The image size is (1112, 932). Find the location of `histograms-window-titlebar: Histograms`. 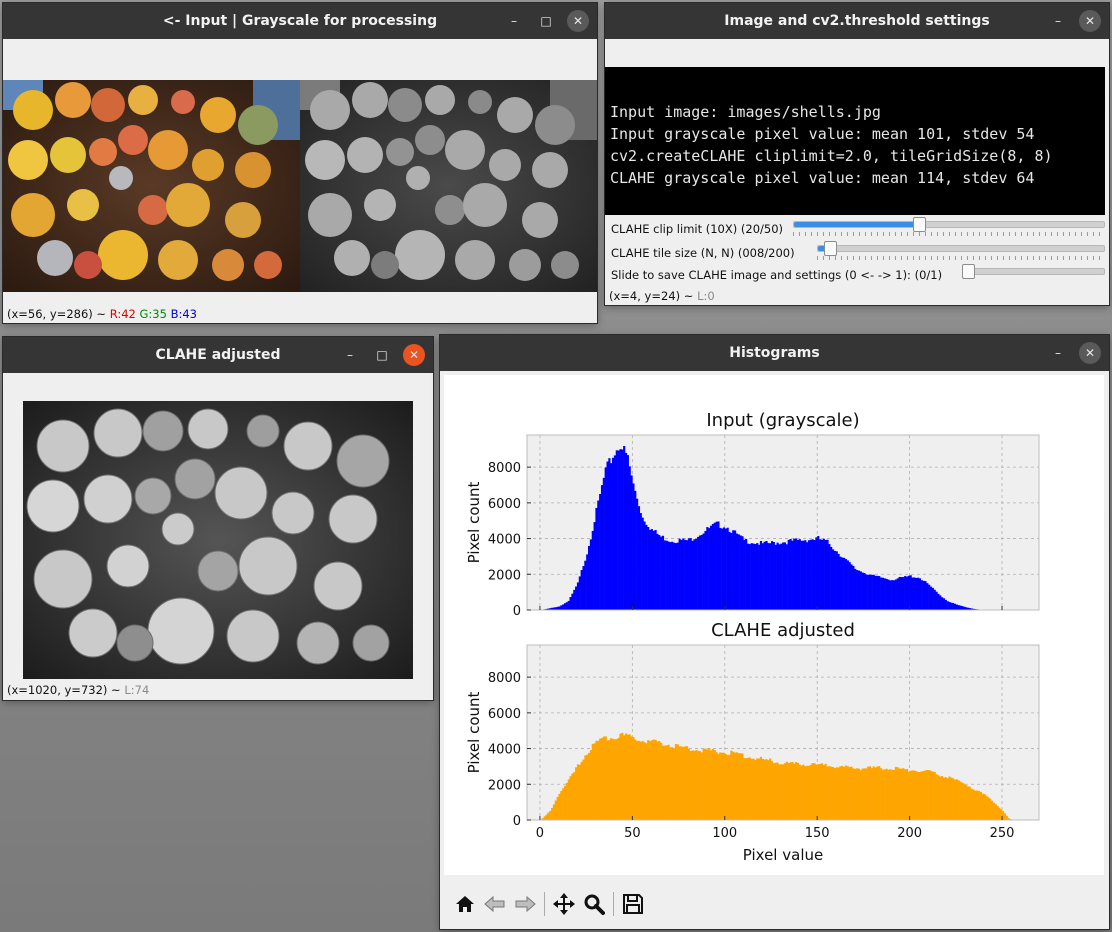

histograms-window-titlebar: Histograms is located at coordinates (774, 353).